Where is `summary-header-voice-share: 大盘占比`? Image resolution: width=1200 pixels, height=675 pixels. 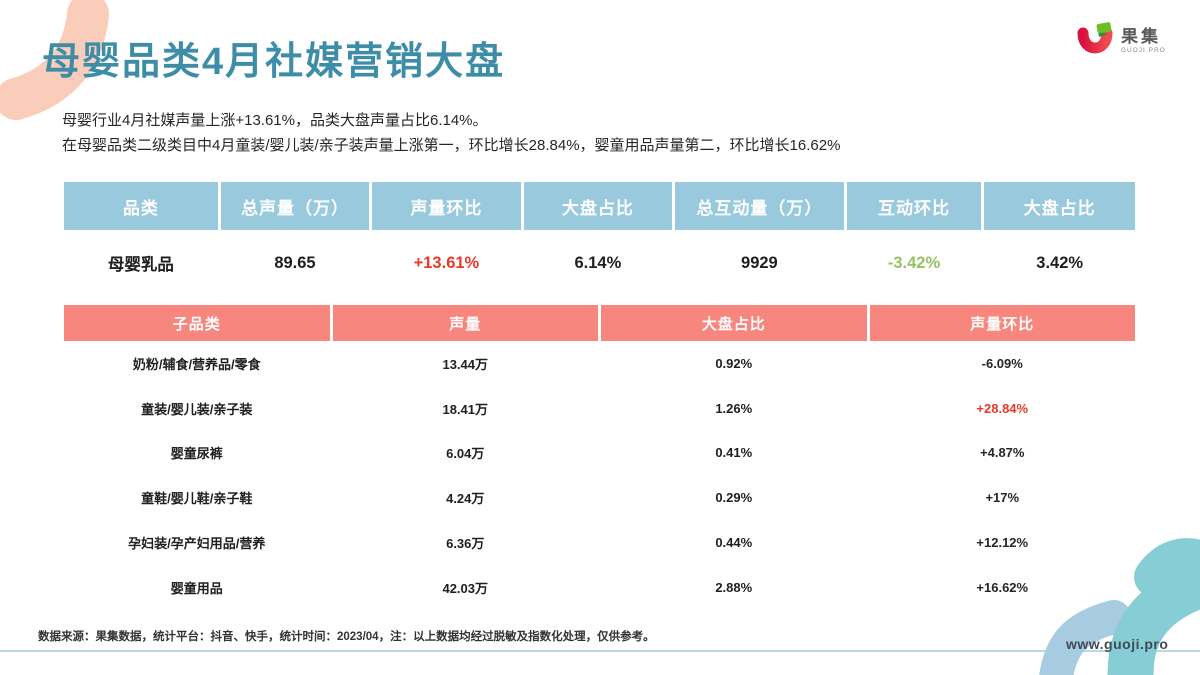 summary-header-voice-share: 大盘占比 is located at coordinates (598, 206).